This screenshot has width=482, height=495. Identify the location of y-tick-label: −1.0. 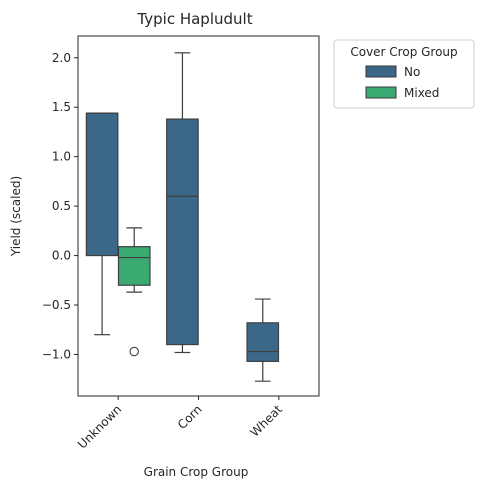
(56, 354).